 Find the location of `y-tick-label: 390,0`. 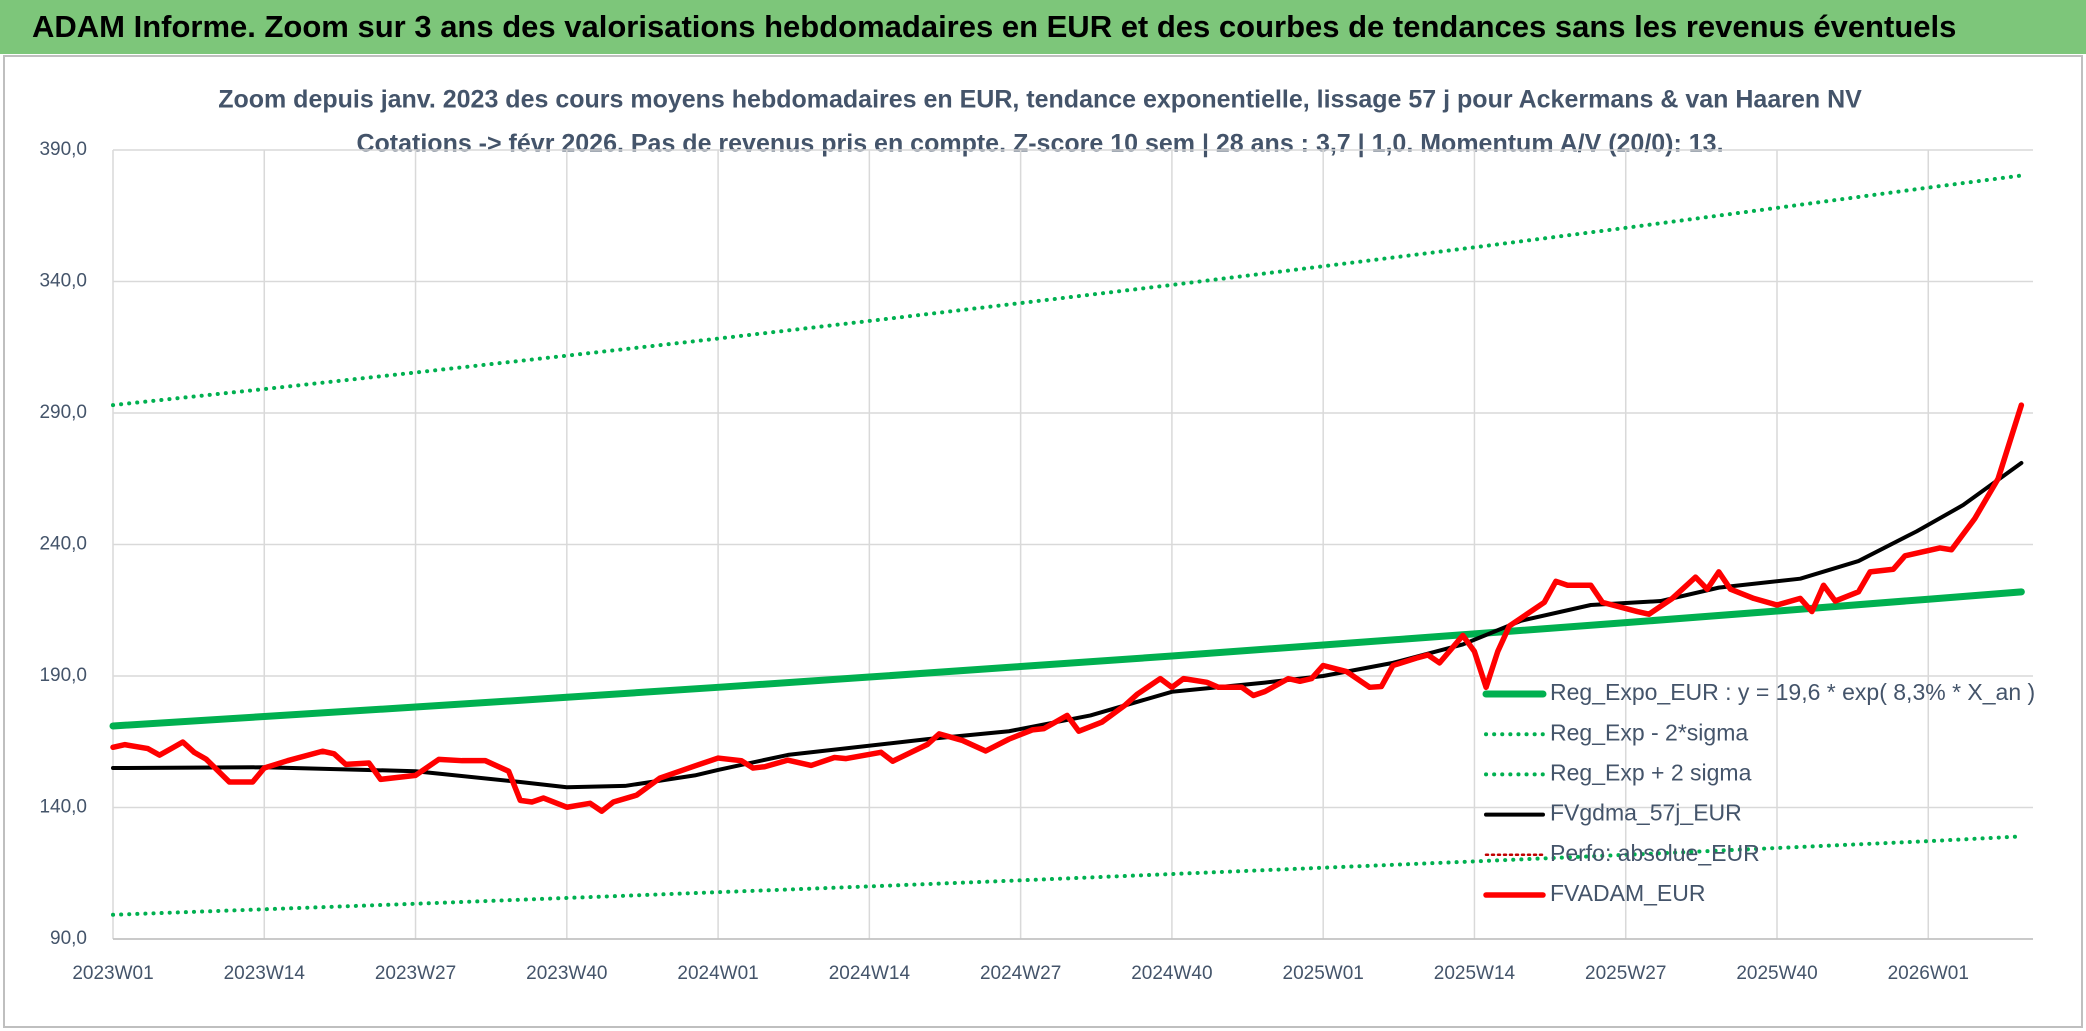

y-tick-label: 390,0 is located at coordinates (63, 149).